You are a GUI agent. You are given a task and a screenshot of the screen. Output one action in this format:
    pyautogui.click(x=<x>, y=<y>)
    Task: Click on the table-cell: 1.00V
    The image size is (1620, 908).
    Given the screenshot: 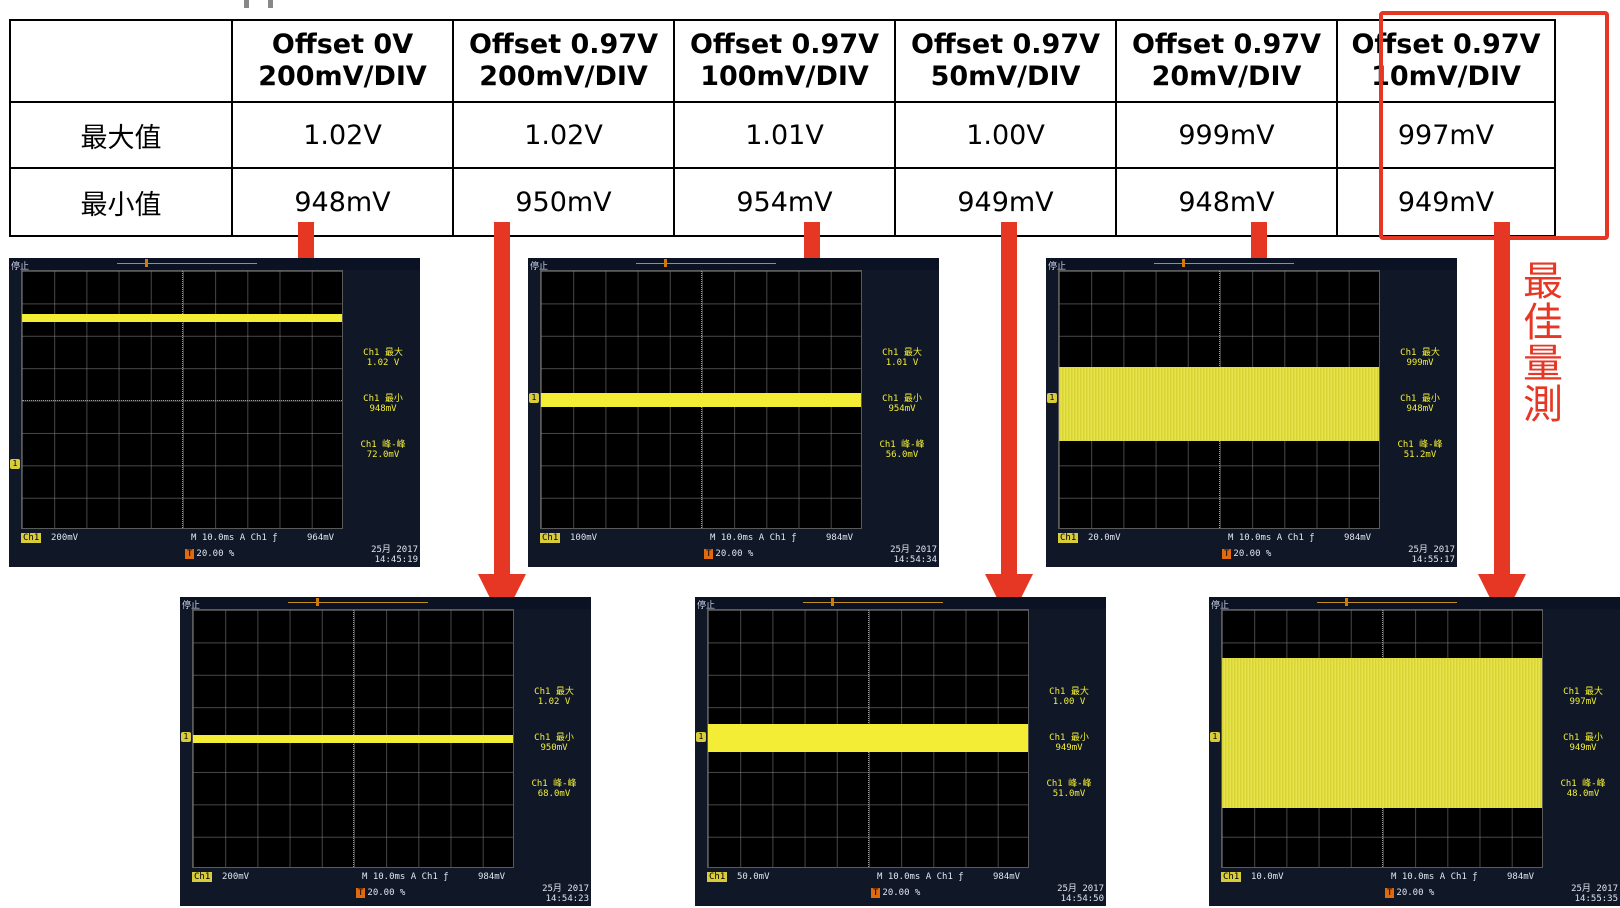 What is the action you would take?
    pyautogui.click(x=1005, y=135)
    